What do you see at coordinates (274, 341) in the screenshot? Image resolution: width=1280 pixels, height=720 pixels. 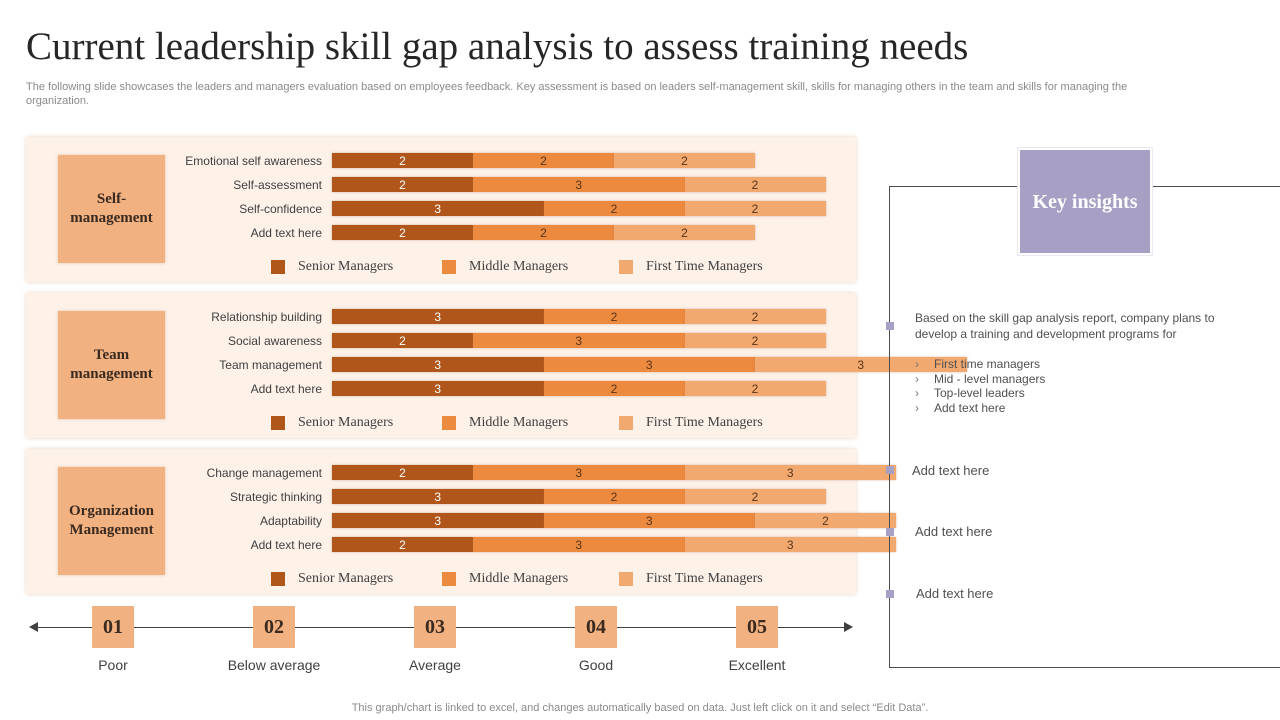 I see `row-label: Social awareness` at bounding box center [274, 341].